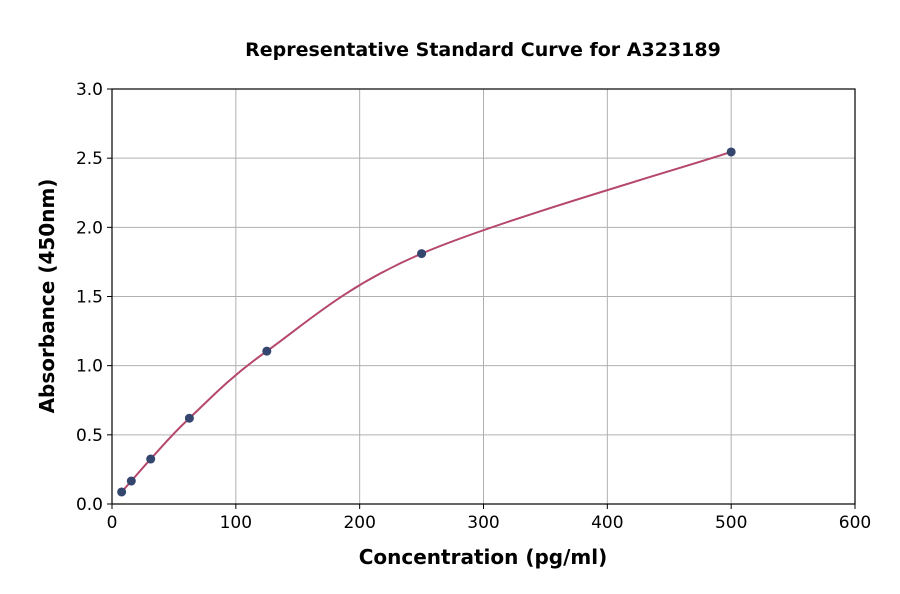  Describe the element at coordinates (855, 523) in the screenshot. I see `x-tick-label: 600` at that location.